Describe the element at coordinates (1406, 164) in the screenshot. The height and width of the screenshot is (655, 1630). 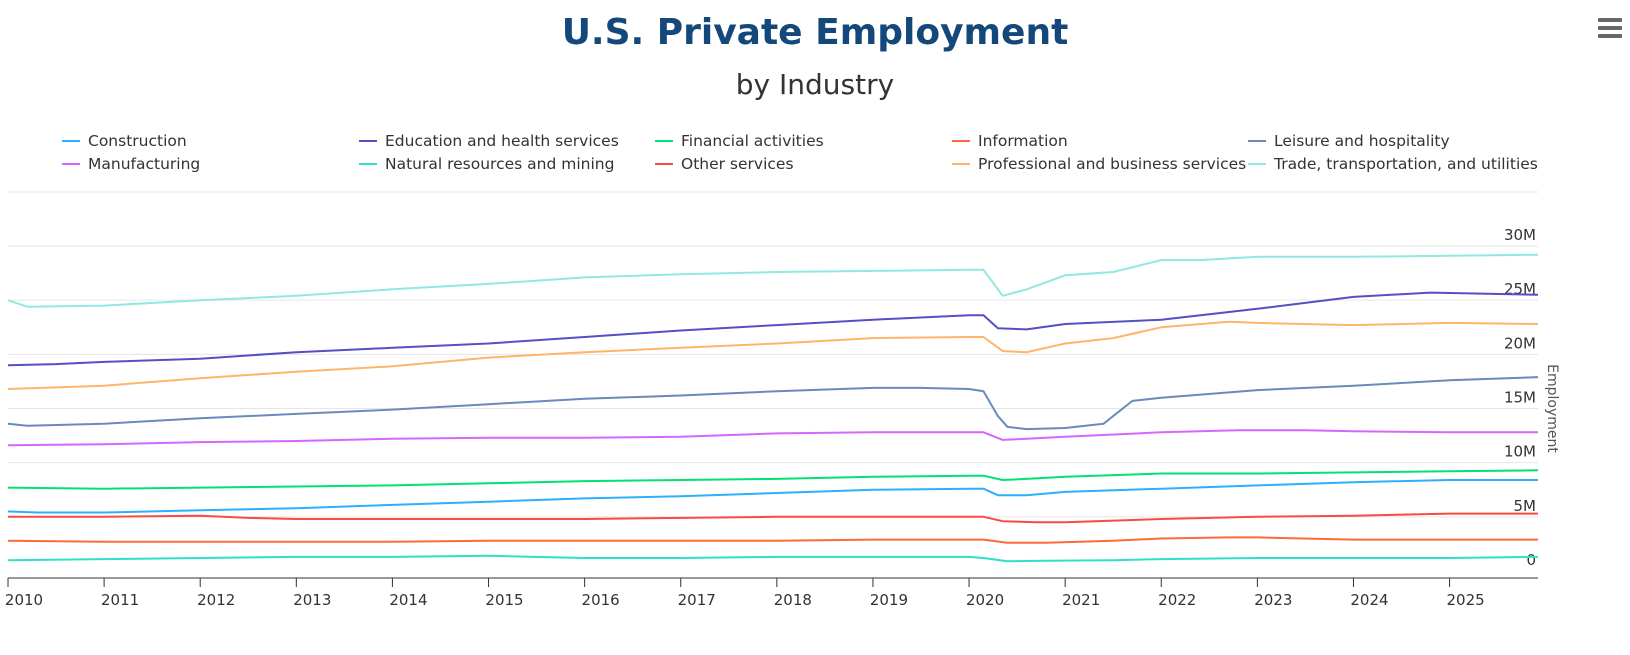
I see `legend-label: Trade, transportation, and utilities` at that location.